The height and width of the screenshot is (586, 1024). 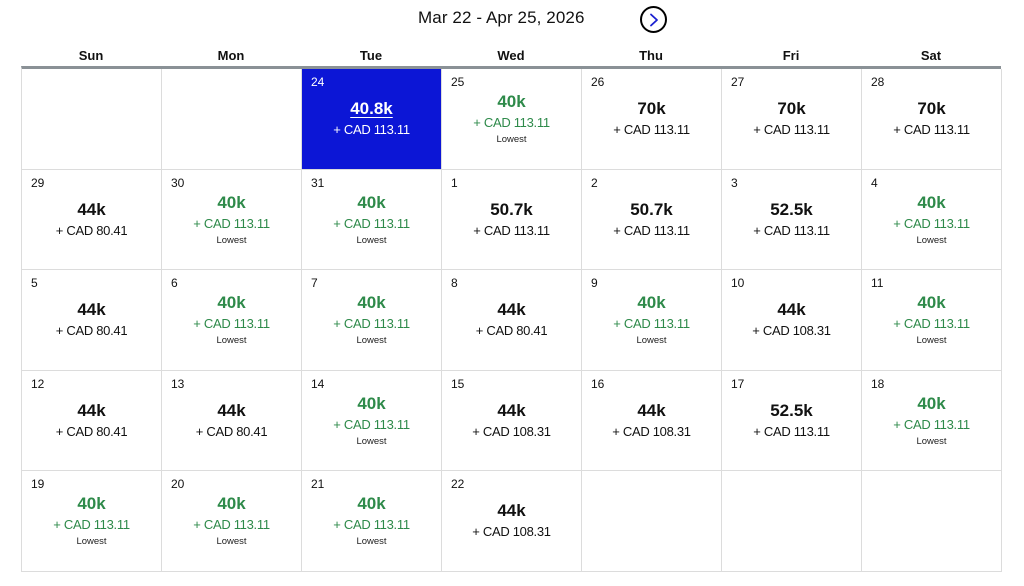 I want to click on day-cell: 20 40k + CAD 113.11 Lowest, so click(x=232, y=521).